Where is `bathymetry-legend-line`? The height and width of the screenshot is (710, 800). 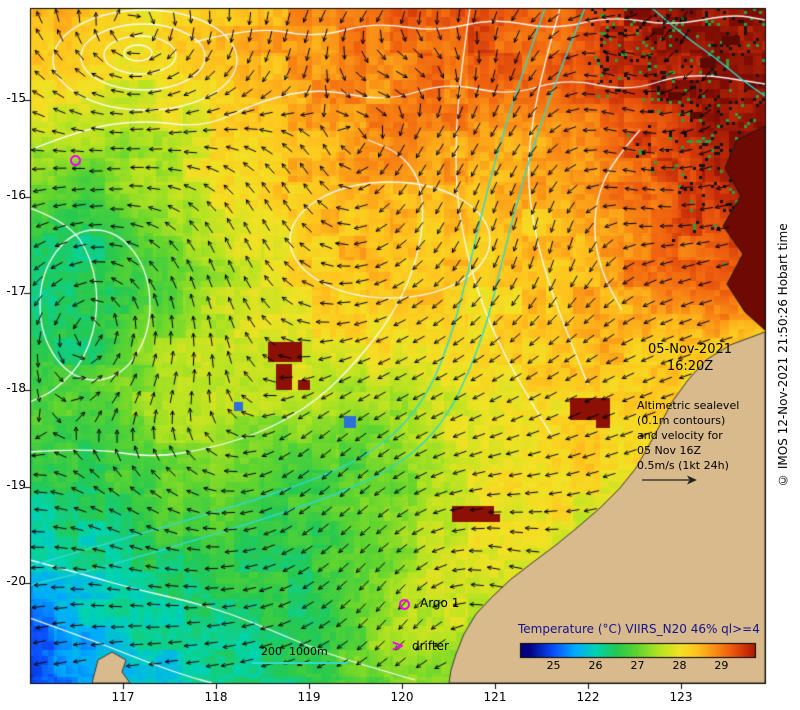 bathymetry-legend-line is located at coordinates (300, 663).